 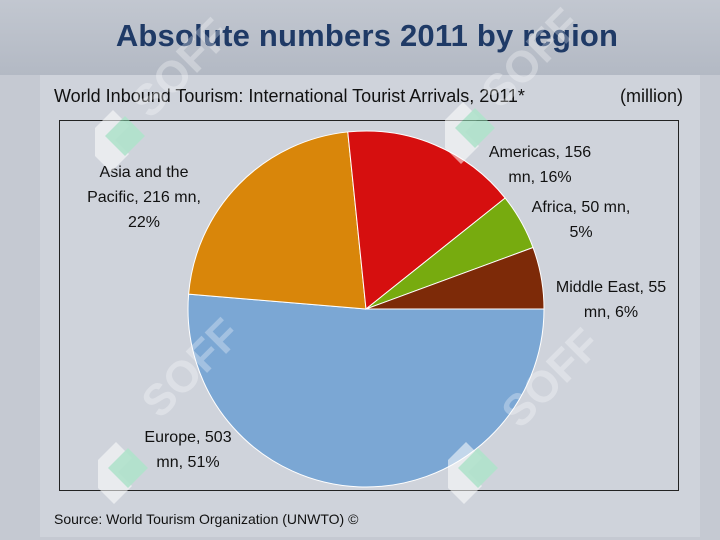 What do you see at coordinates (367, 35) in the screenshot?
I see `slide-title: Absolute numbers 2011 by region` at bounding box center [367, 35].